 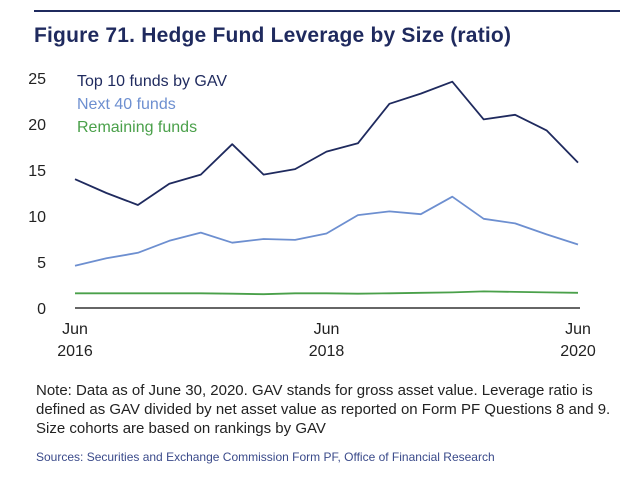 I want to click on x-axis: Jun 2016 Jun 2018 Jun 2020, so click(x=326, y=333).